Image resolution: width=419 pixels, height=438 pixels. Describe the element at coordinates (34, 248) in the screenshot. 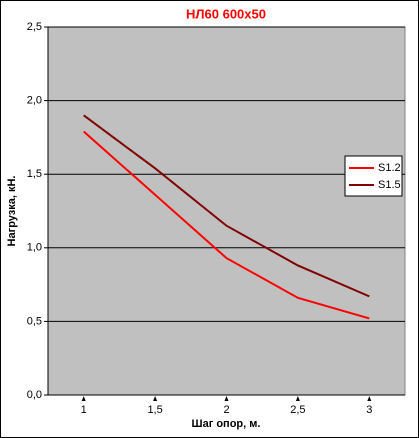

I see `y-tick-label: 1,0` at that location.